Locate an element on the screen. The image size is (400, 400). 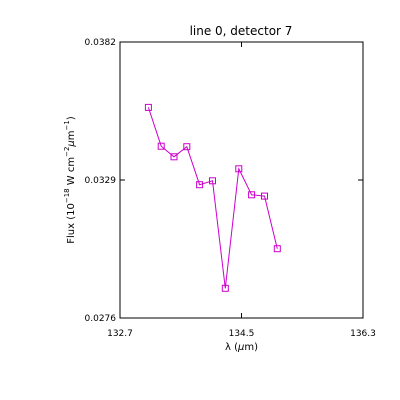
x-tick-label: 132.7 is located at coordinates (120, 334).